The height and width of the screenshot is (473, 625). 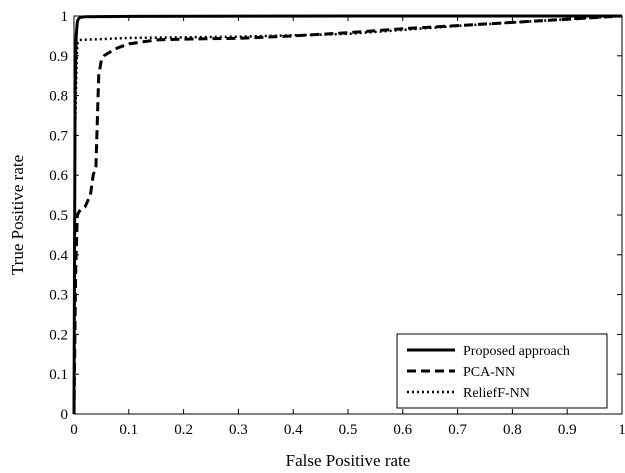 I want to click on x-tick-label: 0.9, so click(x=567, y=430).